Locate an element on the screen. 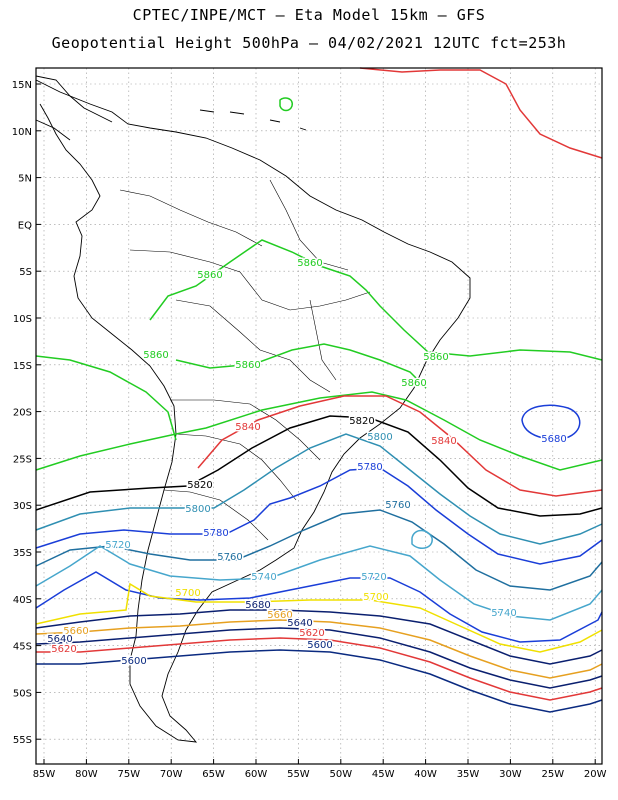 This screenshot has width=618, height=800. lat-tick-label: 55S is located at coordinates (22, 740).